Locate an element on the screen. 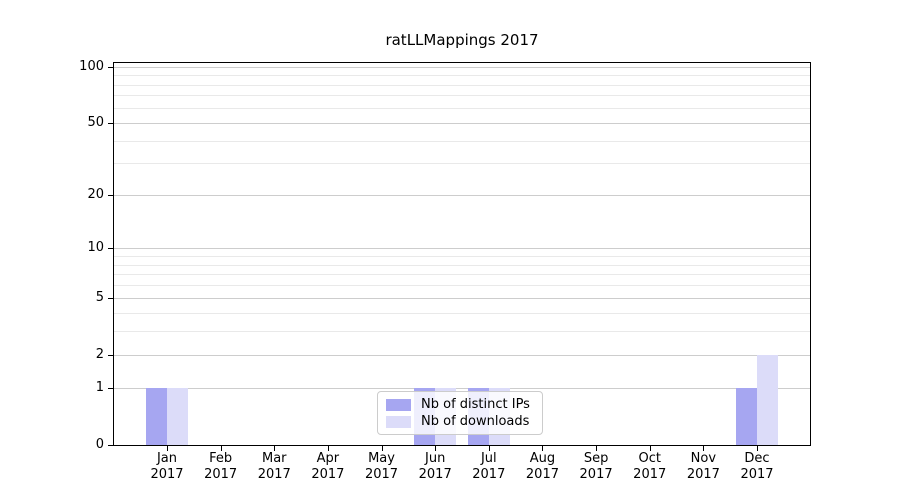 The height and width of the screenshot is (500, 900). x-tick-month: Jan is located at coordinates (167, 458).